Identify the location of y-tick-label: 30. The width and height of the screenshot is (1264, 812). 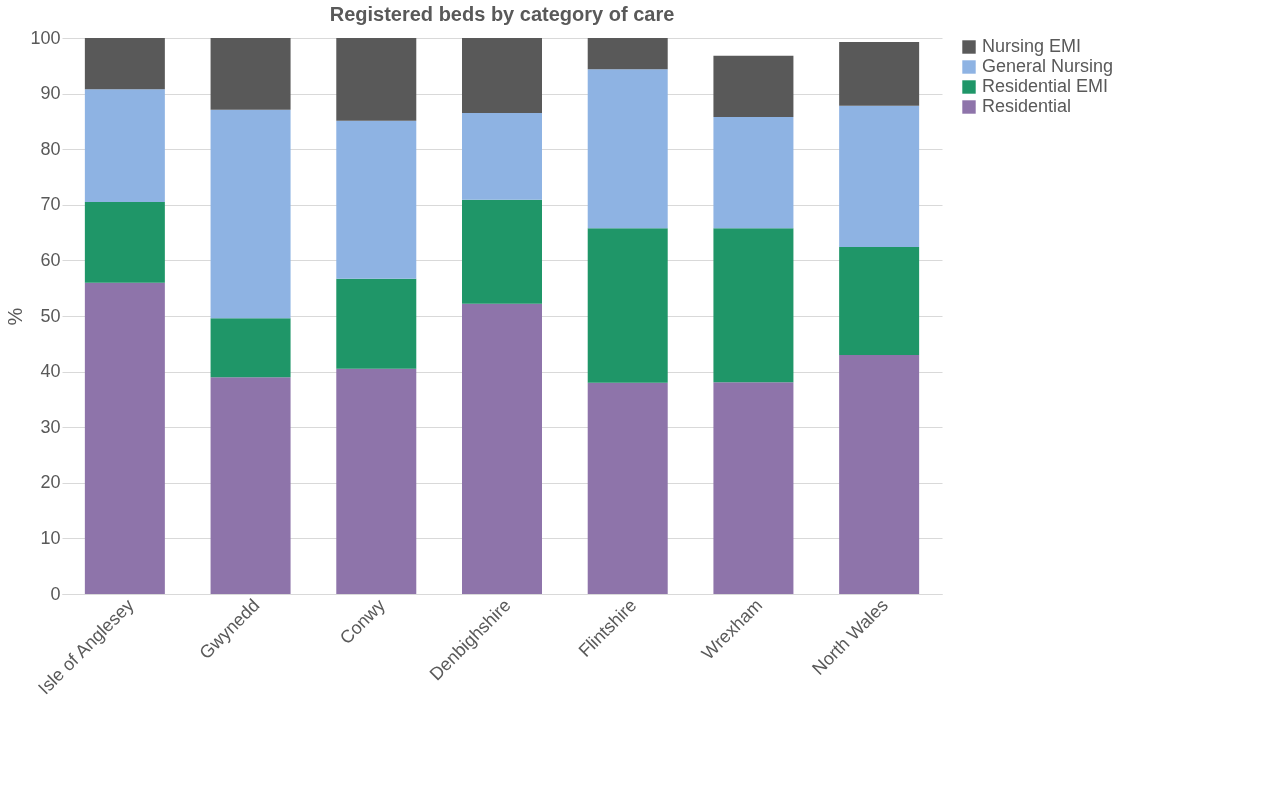
(50, 426).